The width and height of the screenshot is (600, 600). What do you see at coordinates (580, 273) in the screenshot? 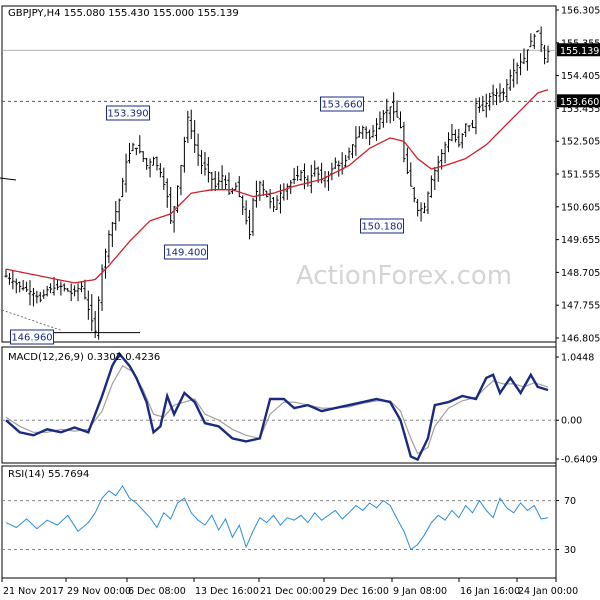
I see `price-ytick-label: 148.705` at bounding box center [580, 273].